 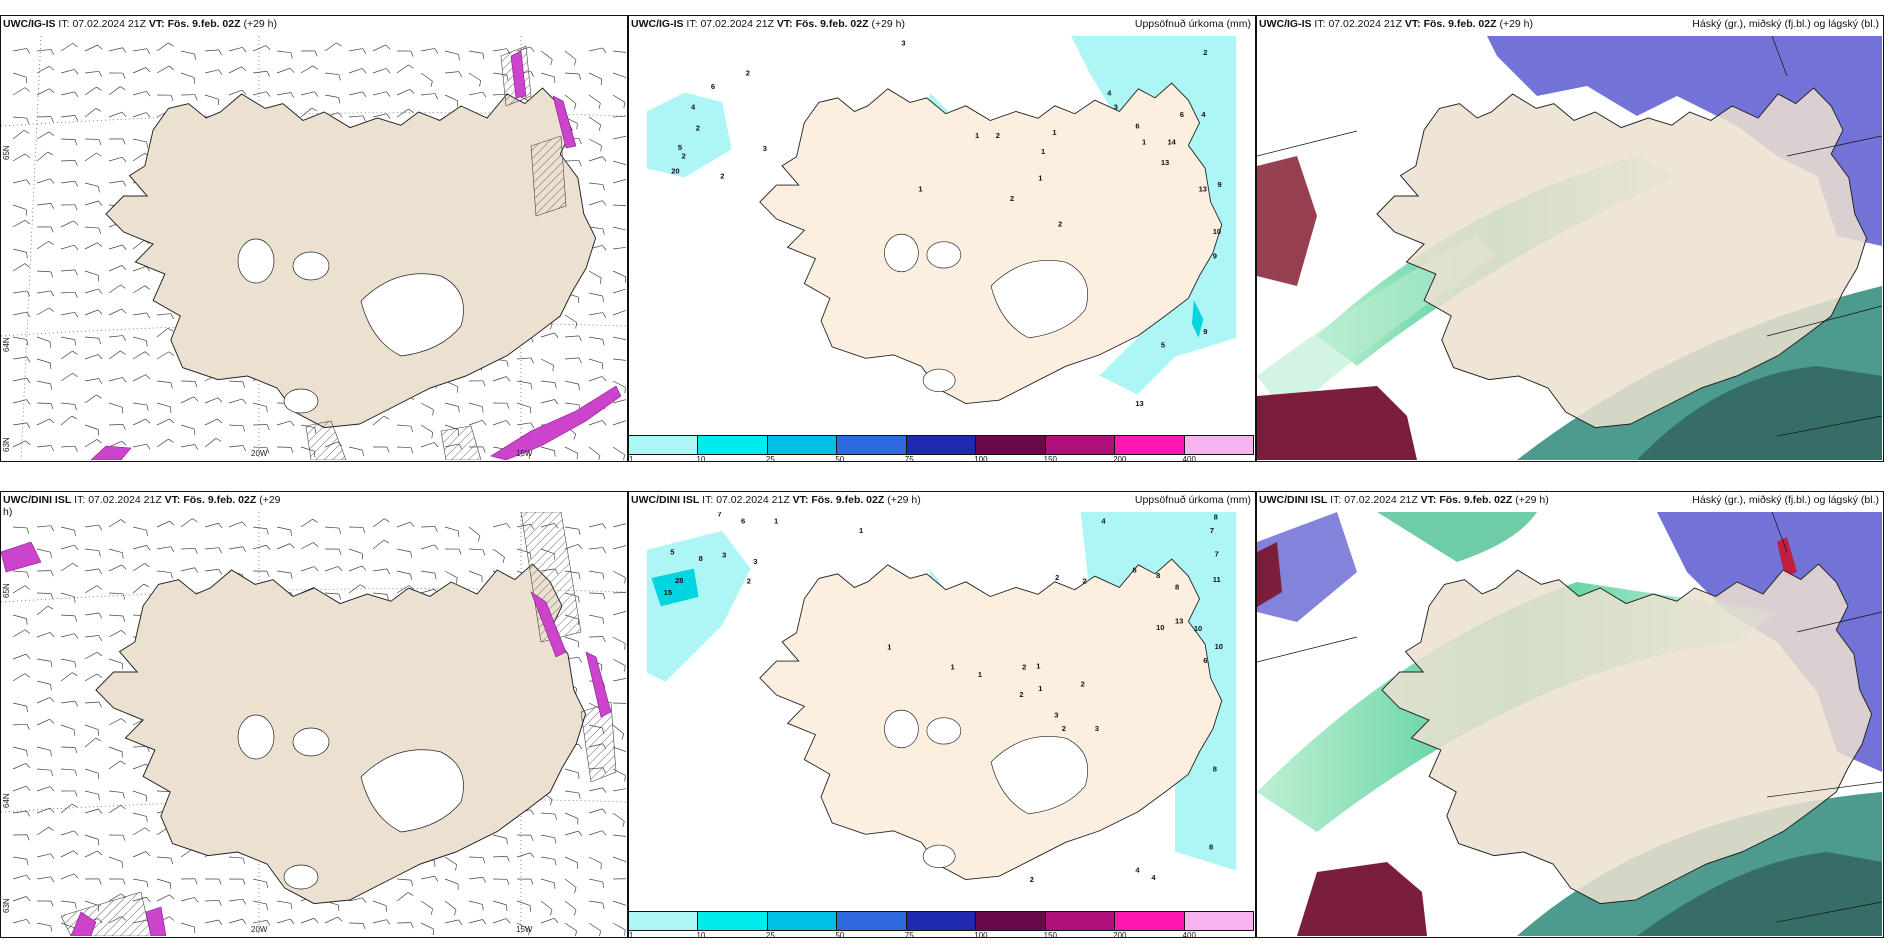 What do you see at coordinates (1217, 579) in the screenshot?
I see `precip-value: 11` at bounding box center [1217, 579].